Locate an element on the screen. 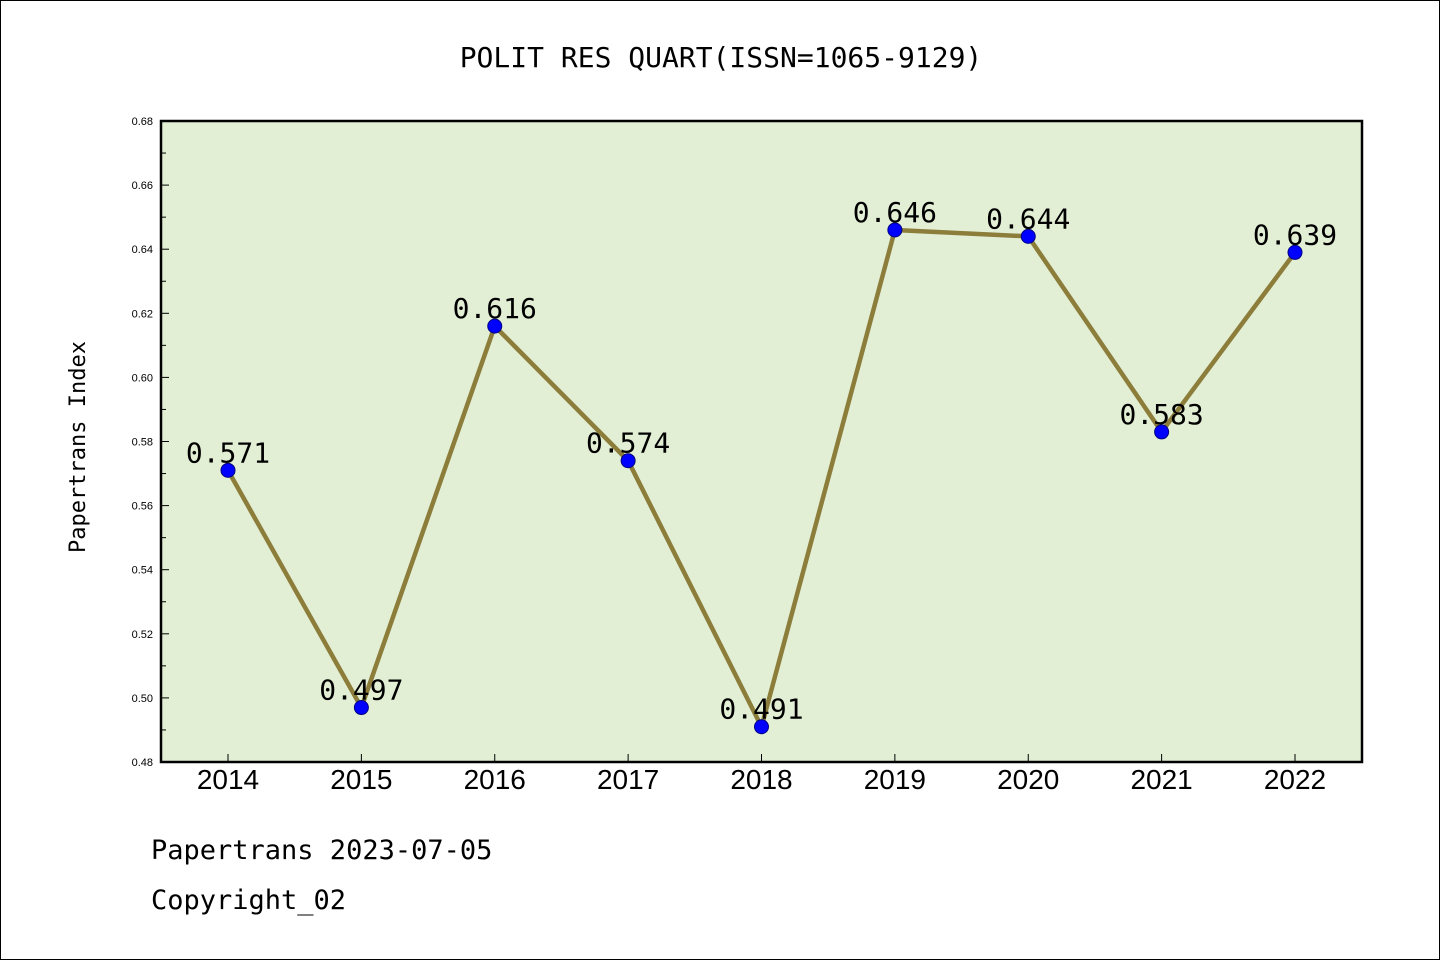  data-label: 0.646 is located at coordinates (895, 212).